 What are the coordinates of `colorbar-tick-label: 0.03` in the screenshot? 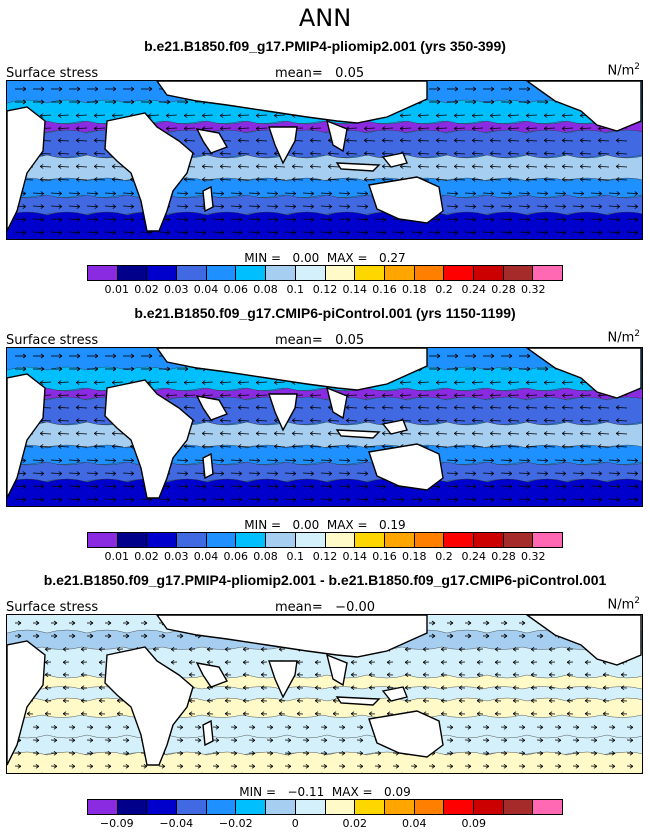 It's located at (176, 289).